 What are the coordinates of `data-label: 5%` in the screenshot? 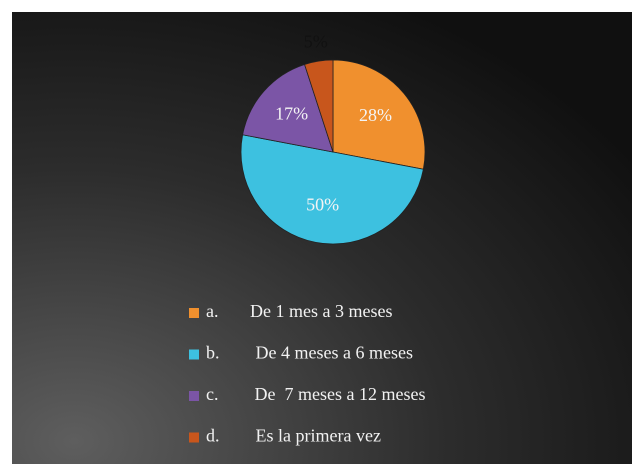 It's located at (316, 41).